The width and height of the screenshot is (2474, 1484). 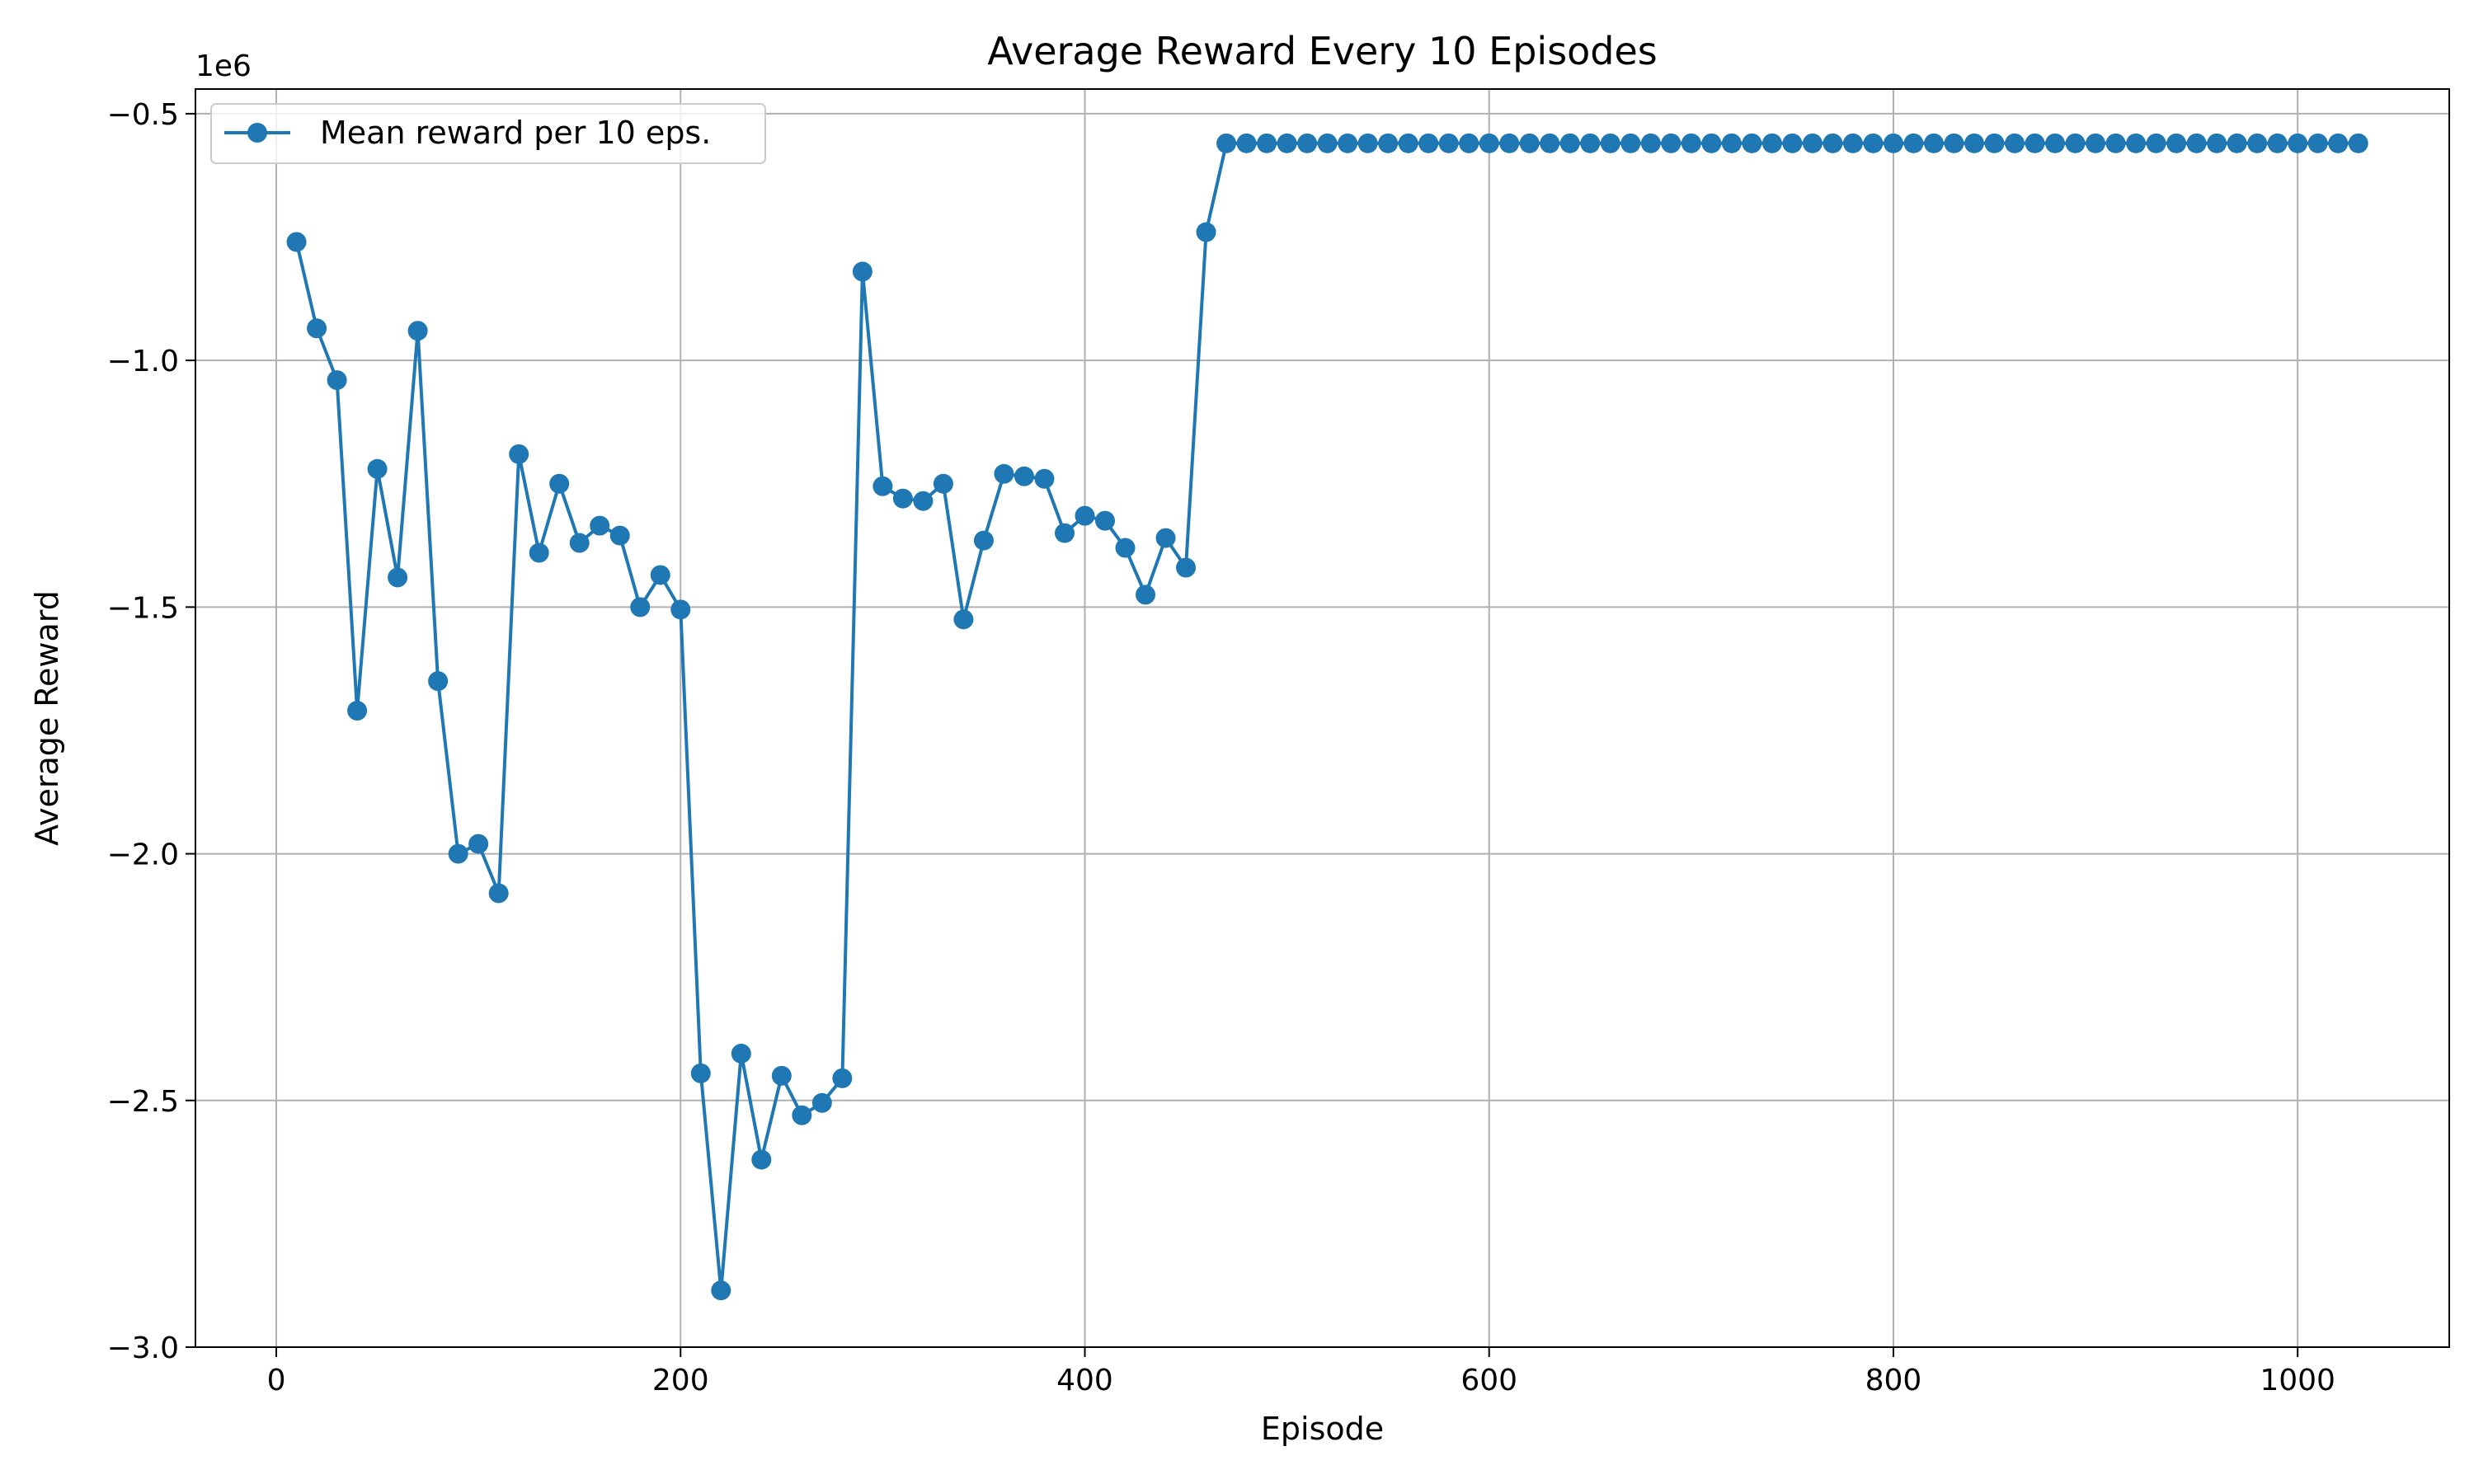 What do you see at coordinates (47, 718) in the screenshot?
I see `y-axis-title: Average Reward` at bounding box center [47, 718].